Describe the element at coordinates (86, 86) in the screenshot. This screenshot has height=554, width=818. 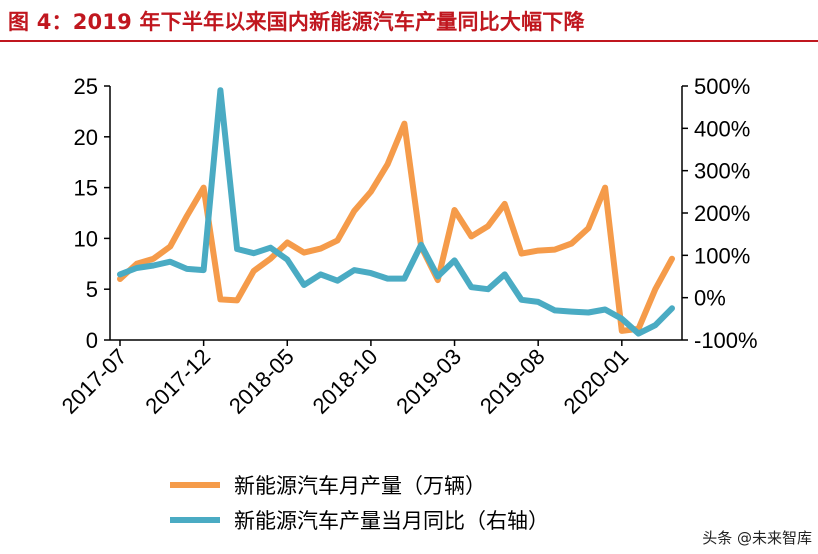
I see `left-tick-label: 25` at that location.